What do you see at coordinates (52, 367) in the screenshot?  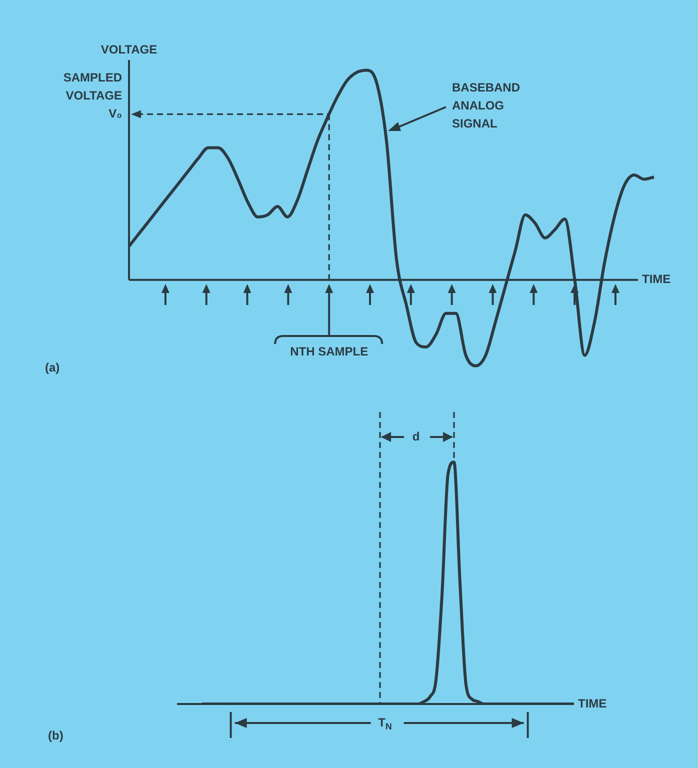 I see `text: (a)` at bounding box center [52, 367].